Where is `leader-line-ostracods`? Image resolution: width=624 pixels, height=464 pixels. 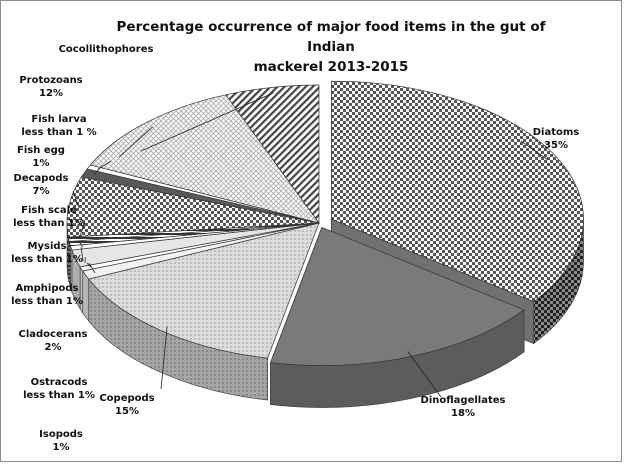
leader-line-ostracods is located at coordinates (89, 265).